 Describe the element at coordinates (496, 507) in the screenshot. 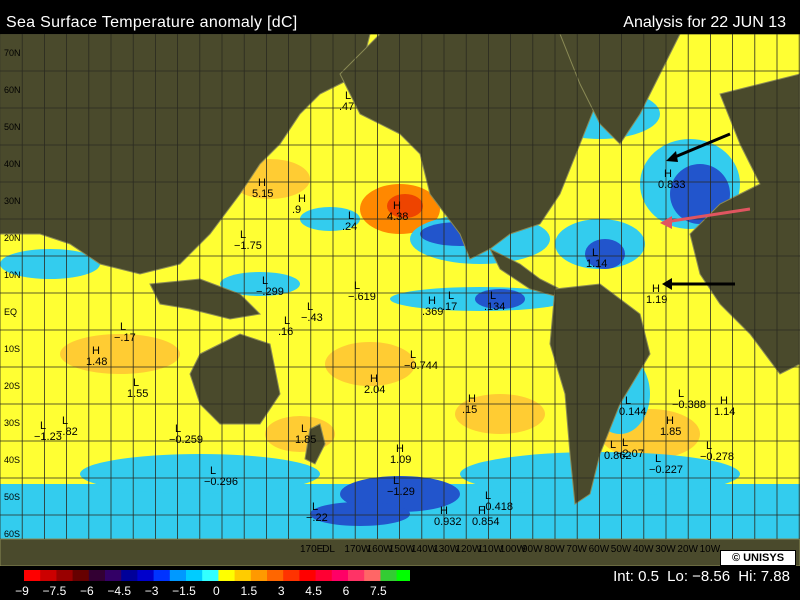

I see `marker-value: −0.418` at that location.